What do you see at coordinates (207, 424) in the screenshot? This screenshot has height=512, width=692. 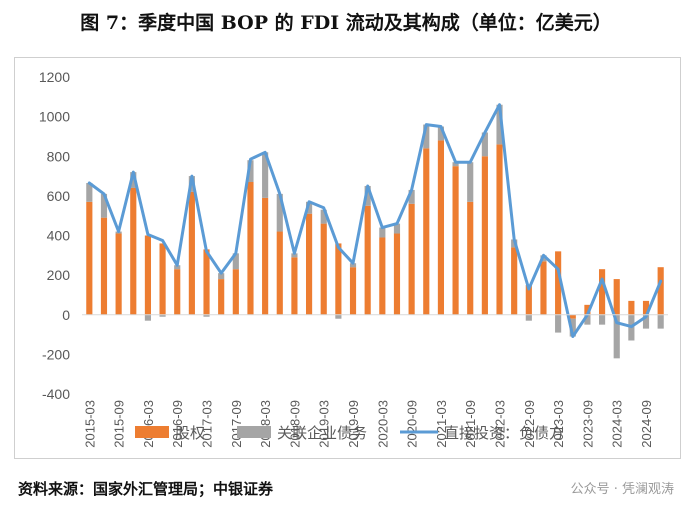 I see `x-tick-label: 2017-03` at bounding box center [207, 424].